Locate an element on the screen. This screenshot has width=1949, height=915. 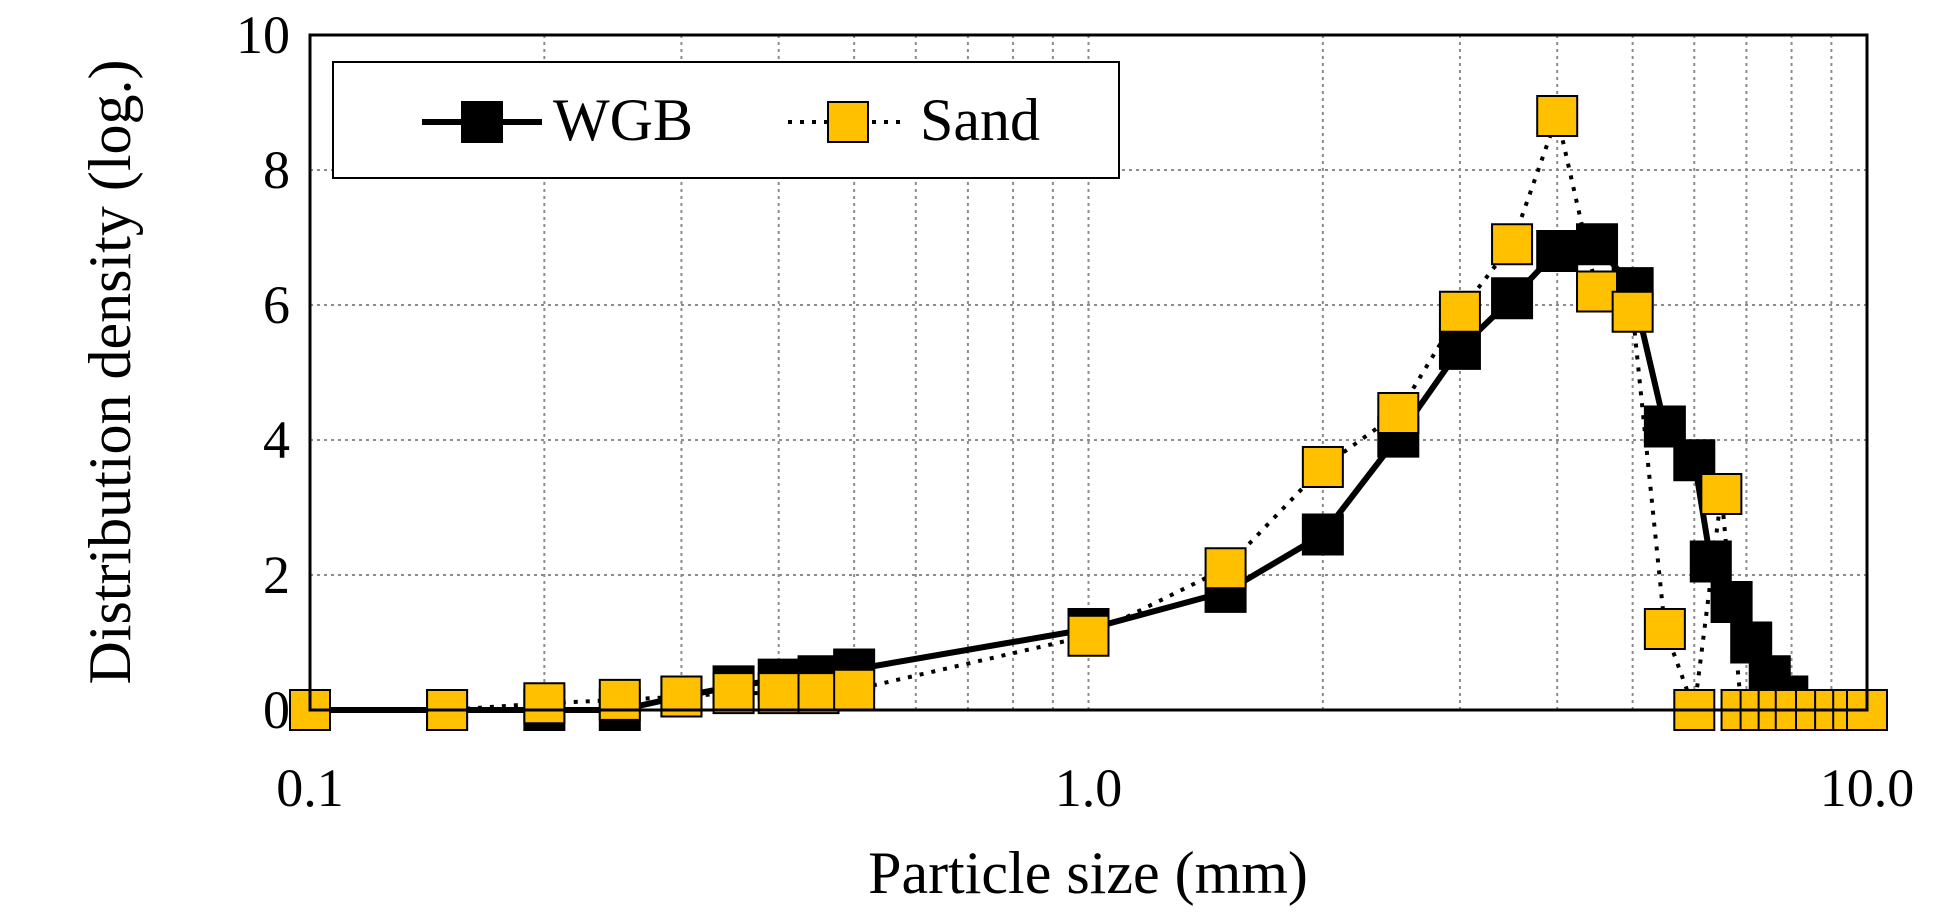
y-tick-label: 2 is located at coordinates (276, 575).